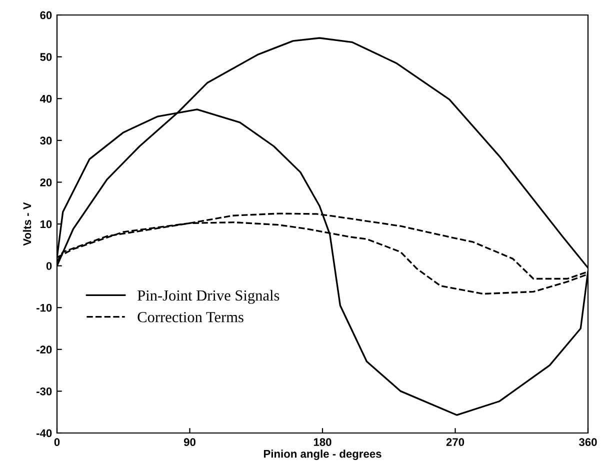 The height and width of the screenshot is (476, 602). What do you see at coordinates (209, 297) in the screenshot?
I see `legend-label: Pin-Joint Drive Signals` at bounding box center [209, 297].